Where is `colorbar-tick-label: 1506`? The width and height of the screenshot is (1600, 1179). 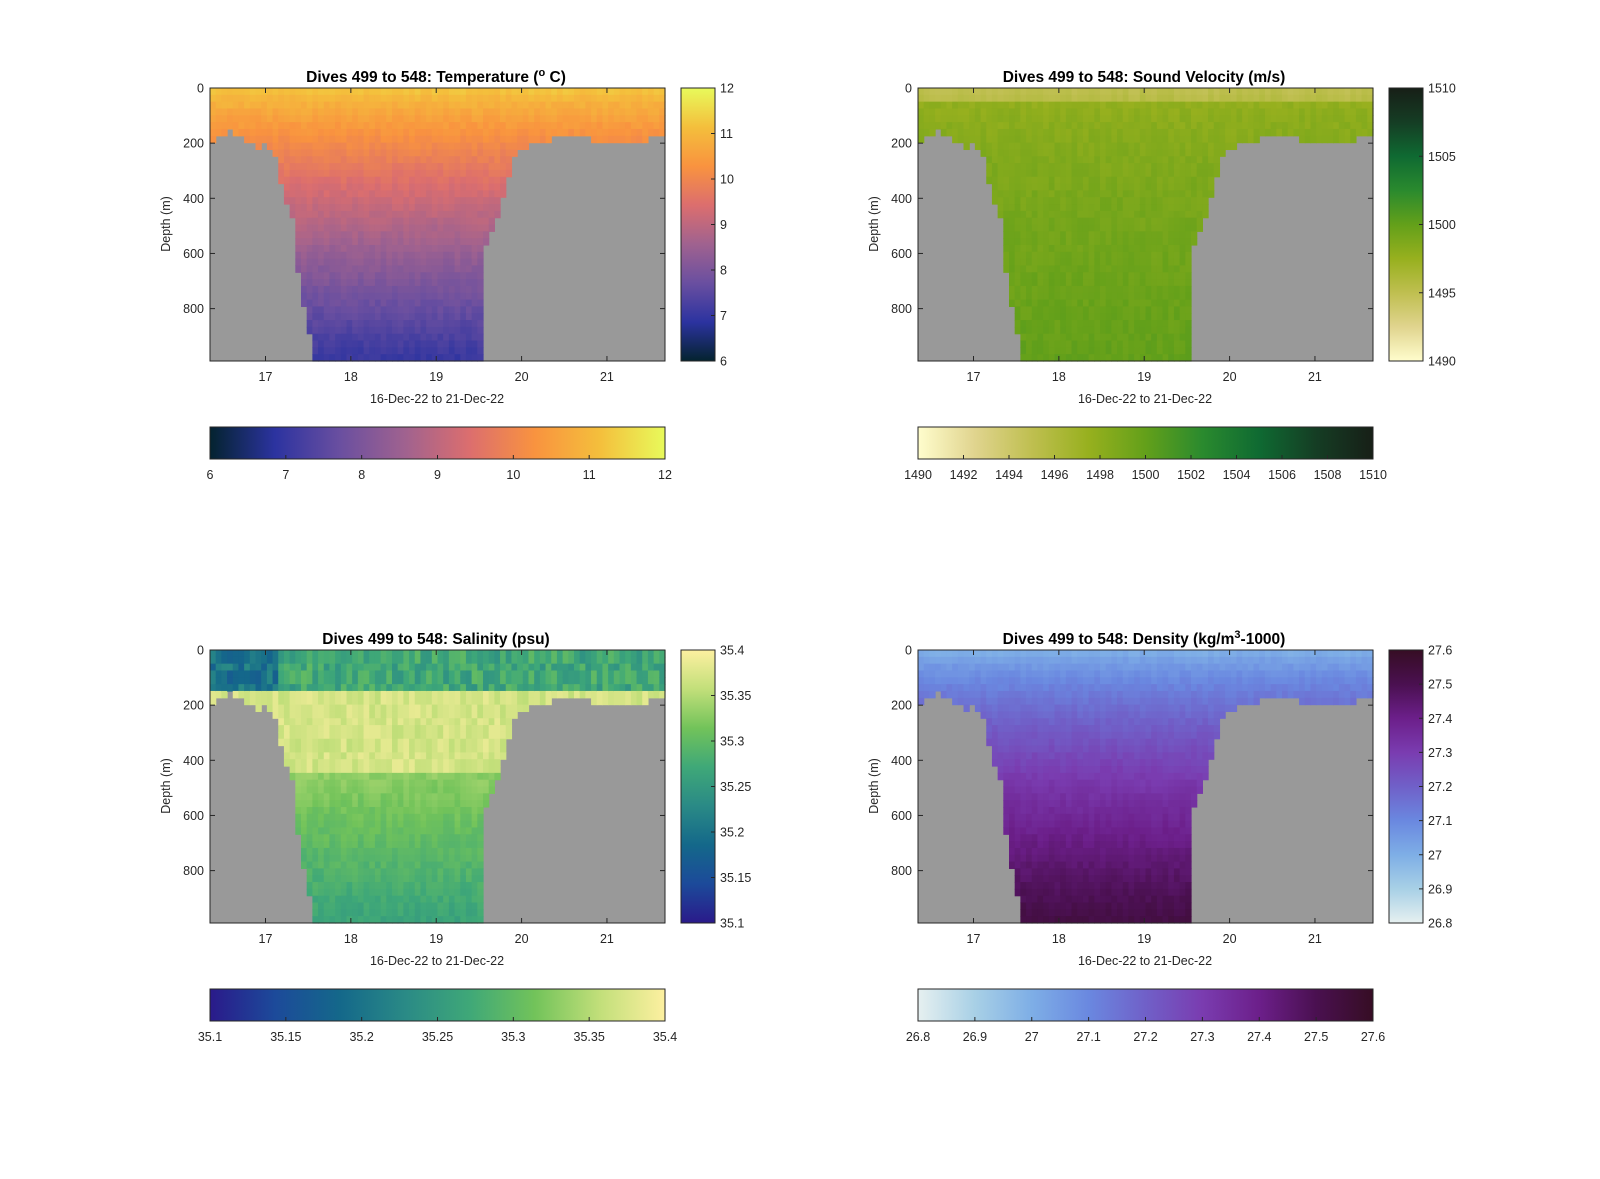
colorbar-tick-label: 1506 is located at coordinates (1282, 475).